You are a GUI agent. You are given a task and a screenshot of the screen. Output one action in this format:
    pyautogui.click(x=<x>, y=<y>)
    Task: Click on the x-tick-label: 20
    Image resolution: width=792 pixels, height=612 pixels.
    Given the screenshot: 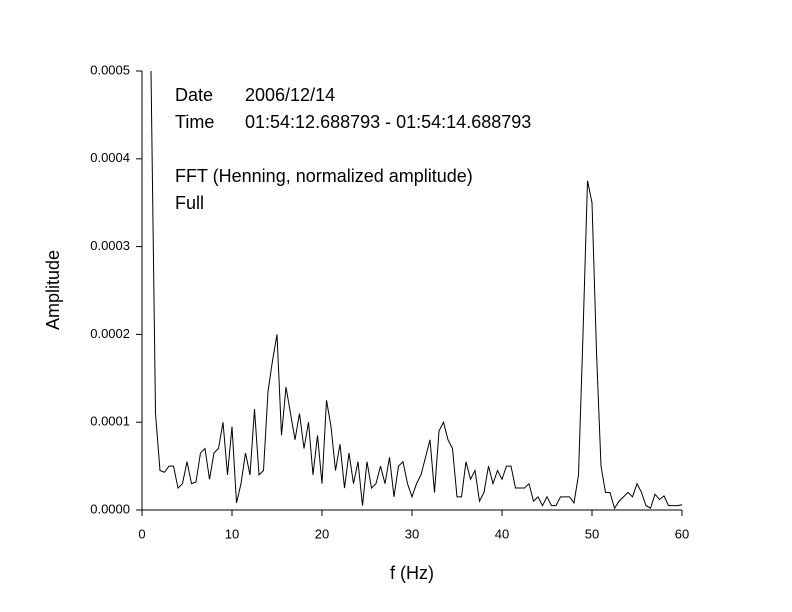 What is the action you would take?
    pyautogui.click(x=322, y=533)
    